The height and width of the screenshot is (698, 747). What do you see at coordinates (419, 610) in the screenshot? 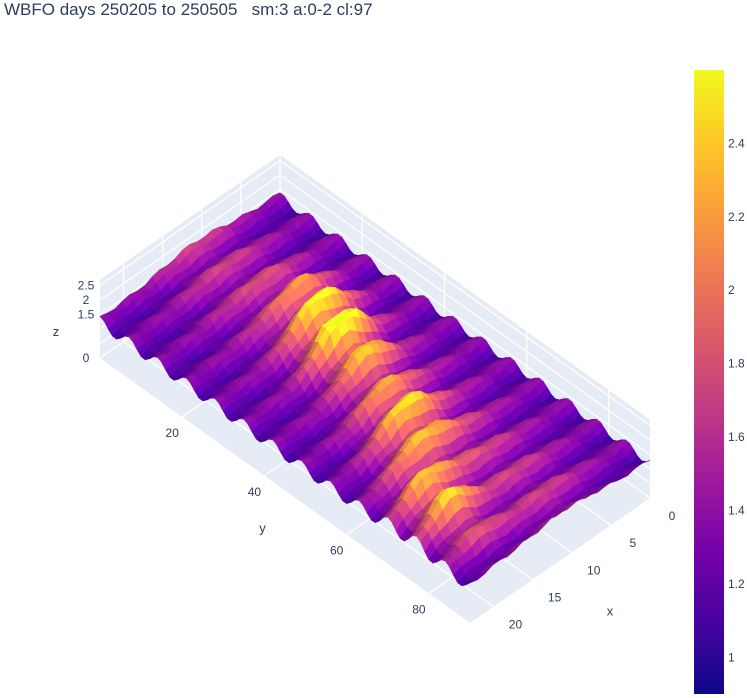
I see `y-tick-label: 80` at bounding box center [419, 610].